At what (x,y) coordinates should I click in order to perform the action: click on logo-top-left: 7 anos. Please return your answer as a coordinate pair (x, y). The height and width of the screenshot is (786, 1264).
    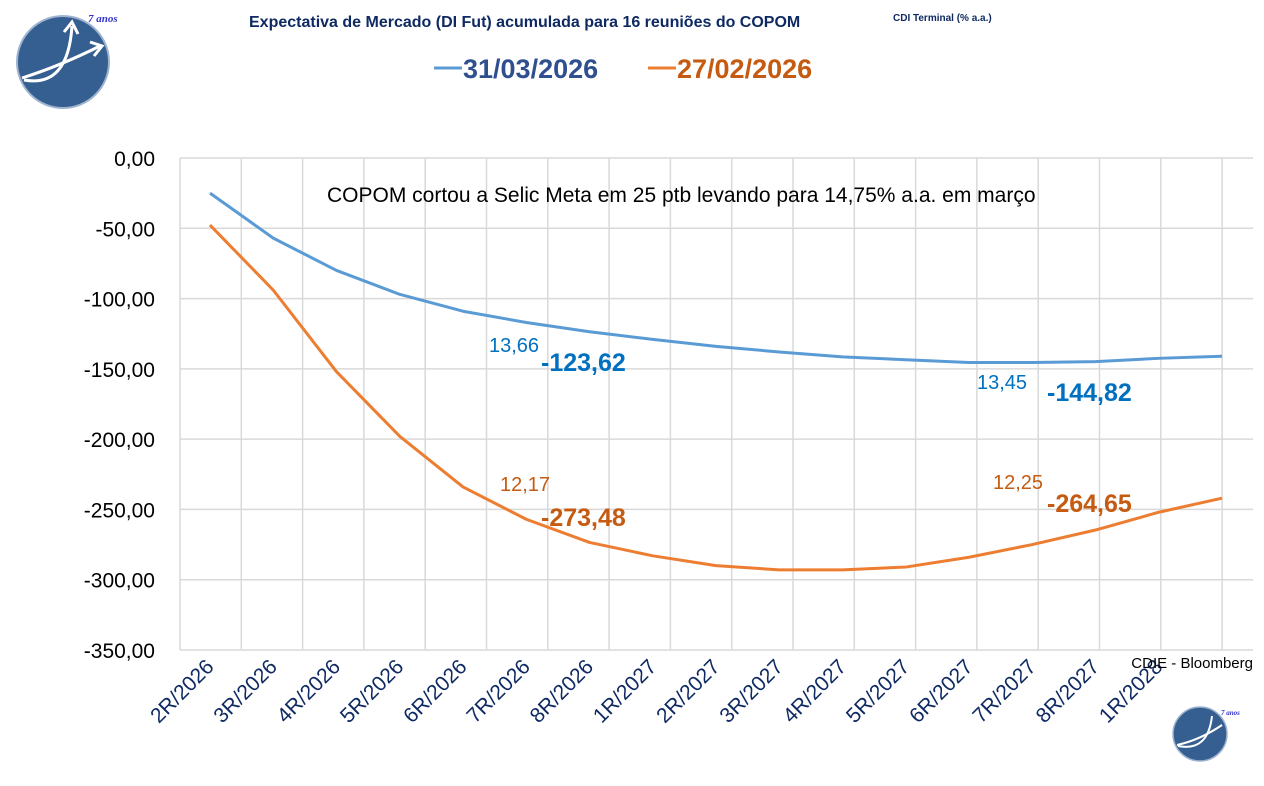
    Looking at the image, I should click on (67, 61).